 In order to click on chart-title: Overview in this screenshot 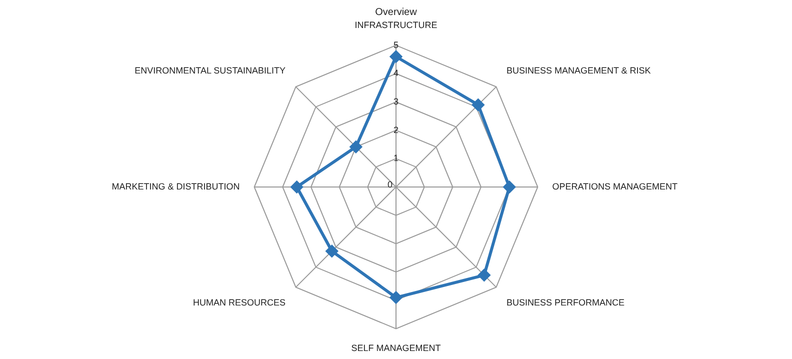, I will do `click(396, 12)`.